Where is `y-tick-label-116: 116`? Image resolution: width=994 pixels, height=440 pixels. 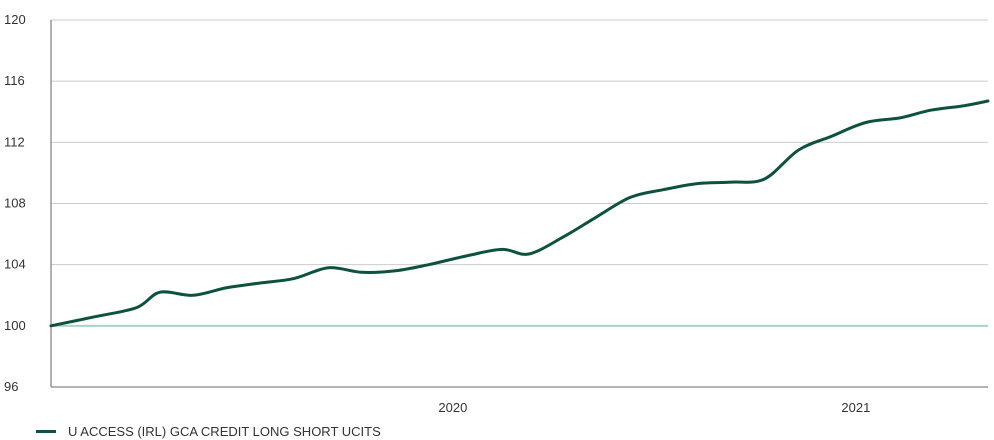
y-tick-label-116: 116 is located at coordinates (14, 80).